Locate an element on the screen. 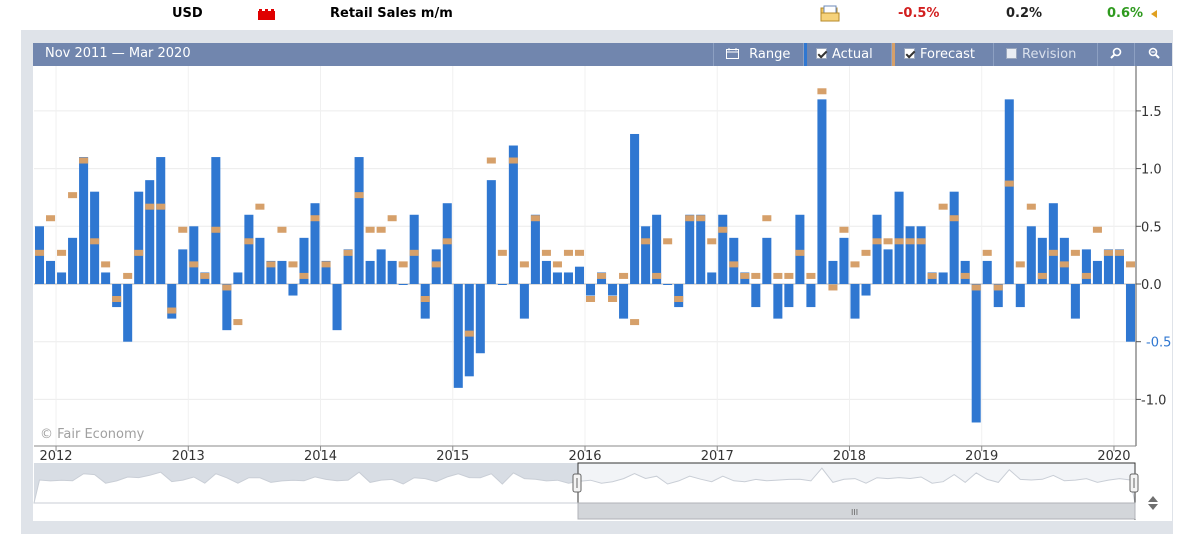 The image size is (1194, 536). revision-toggle: Revision is located at coordinates (1045, 54).